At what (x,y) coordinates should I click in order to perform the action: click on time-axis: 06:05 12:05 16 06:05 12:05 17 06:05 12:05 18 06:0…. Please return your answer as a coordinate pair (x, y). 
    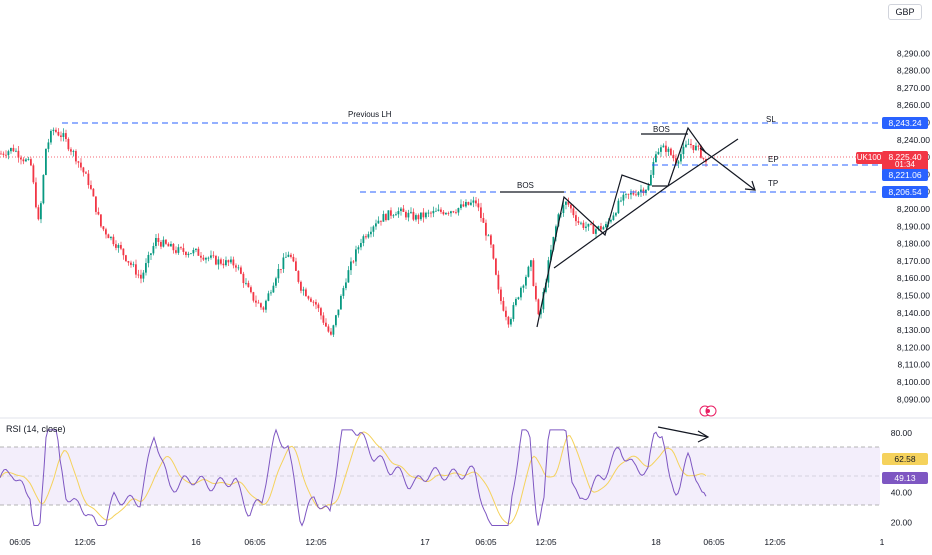
    Looking at the image, I should click on (446, 542).